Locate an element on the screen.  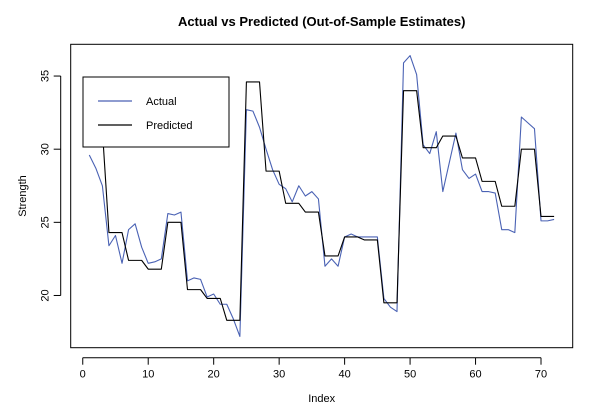
legend-box is located at coordinates (156, 112).